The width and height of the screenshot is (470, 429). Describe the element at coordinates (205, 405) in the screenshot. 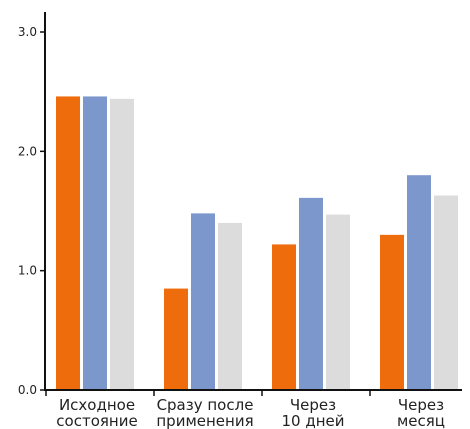

I see `category-label-2-line-1: Сразу после` at that location.